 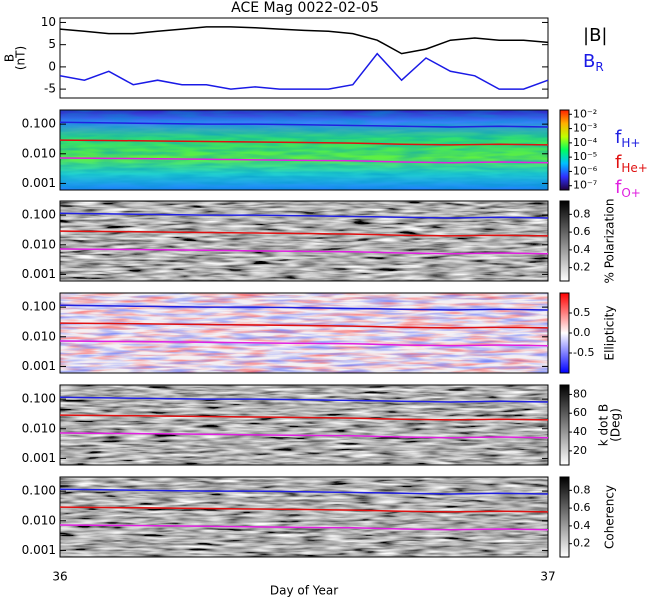 I want to click on x-tick-label: 36, so click(x=59, y=577).